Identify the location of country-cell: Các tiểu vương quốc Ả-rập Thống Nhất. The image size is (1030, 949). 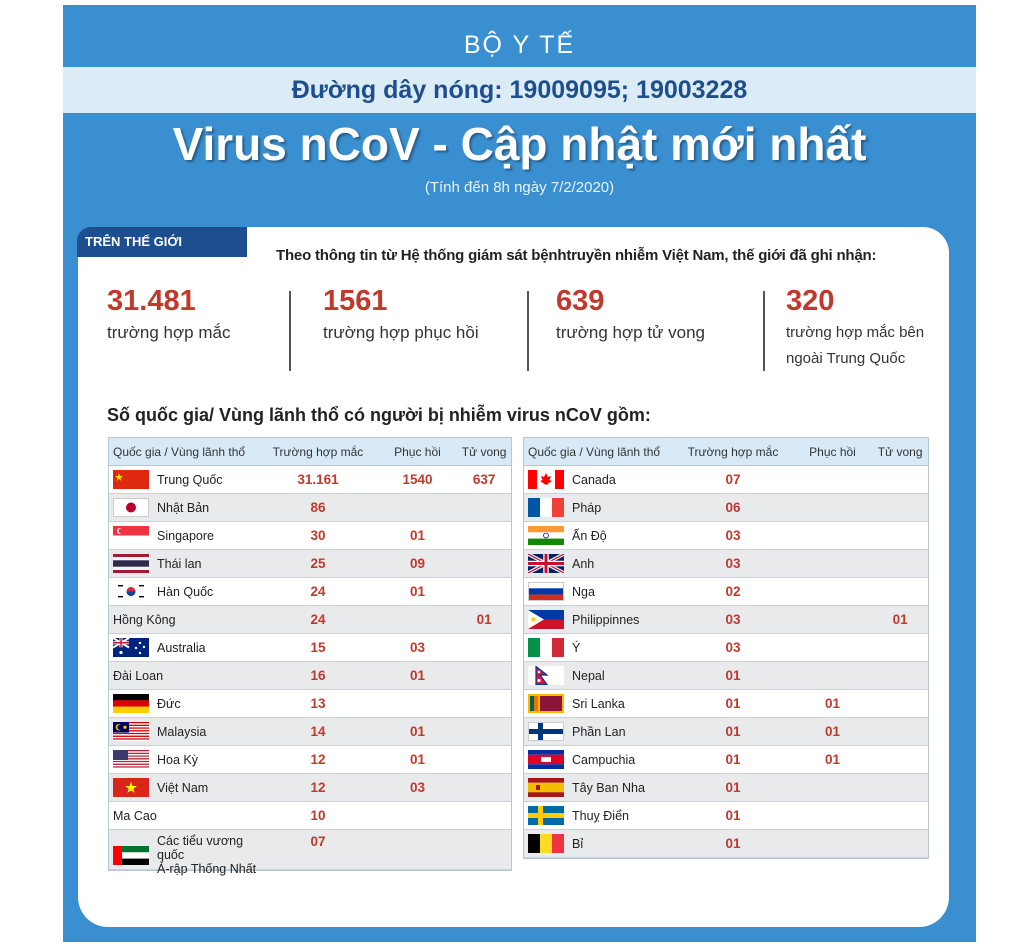
(183, 855).